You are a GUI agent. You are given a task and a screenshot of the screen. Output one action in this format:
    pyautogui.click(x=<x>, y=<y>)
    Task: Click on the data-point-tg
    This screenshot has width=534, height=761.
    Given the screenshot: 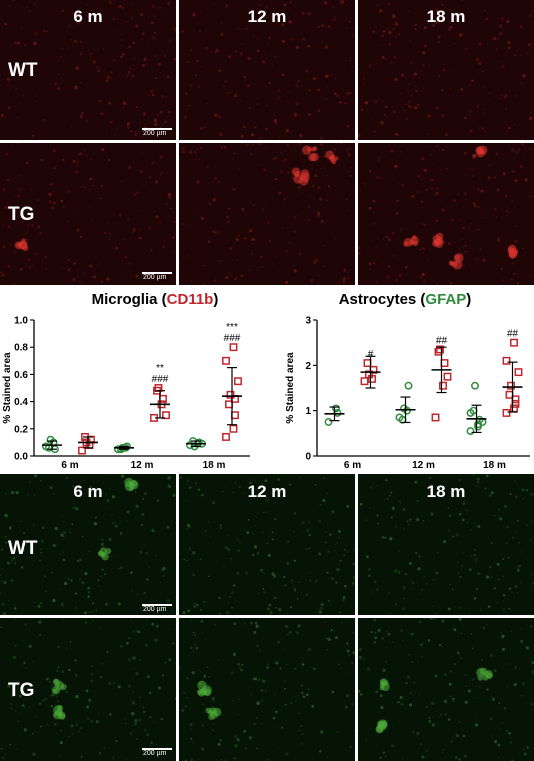 What is the action you would take?
    pyautogui.click(x=369, y=374)
    